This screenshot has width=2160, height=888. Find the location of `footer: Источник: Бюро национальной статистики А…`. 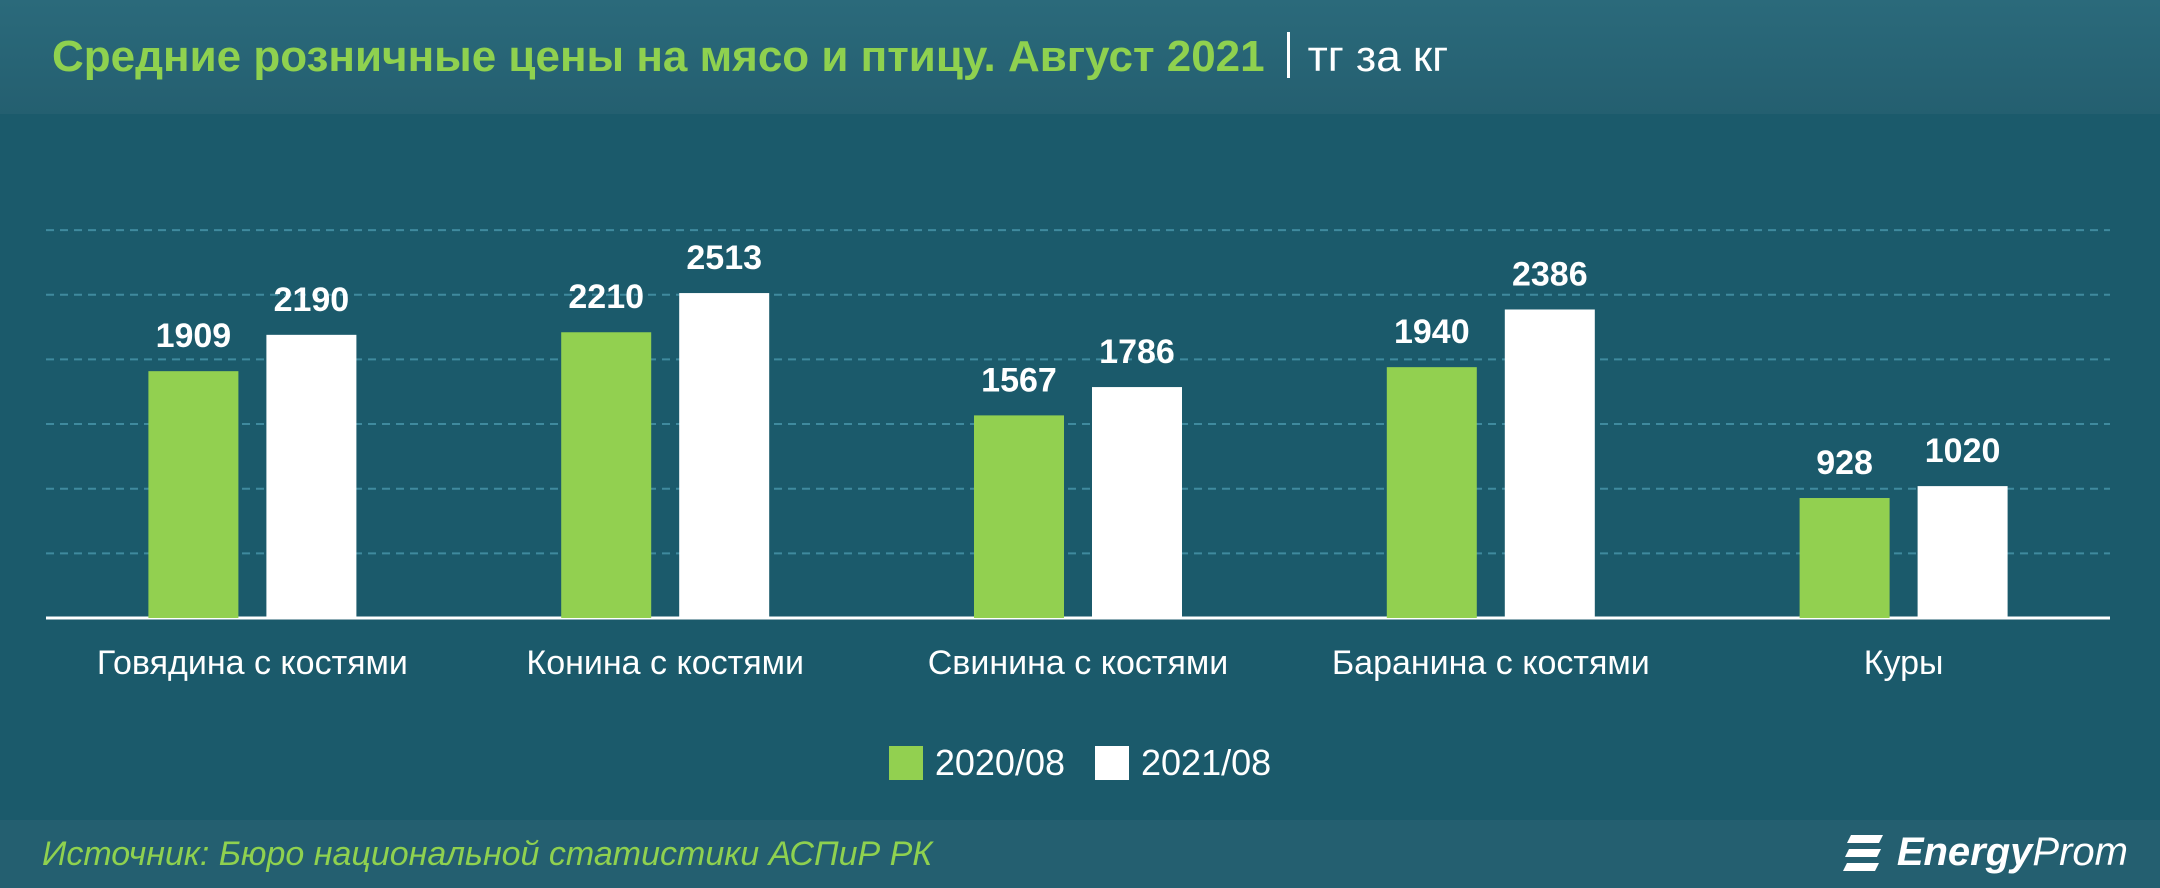

footer: Источник: Бюро национальной статистики А… is located at coordinates (1080, 854).